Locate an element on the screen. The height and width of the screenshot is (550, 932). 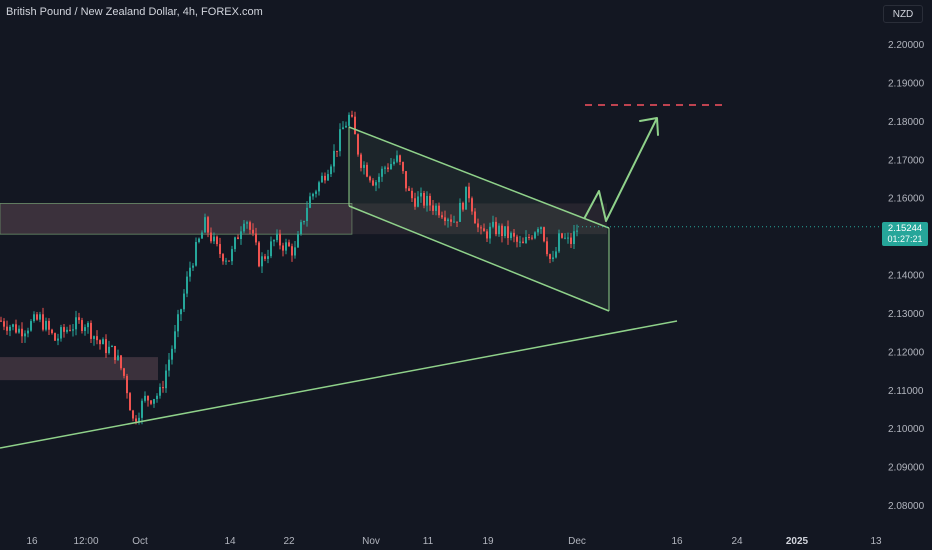
support-zone is located at coordinates (79, 369).